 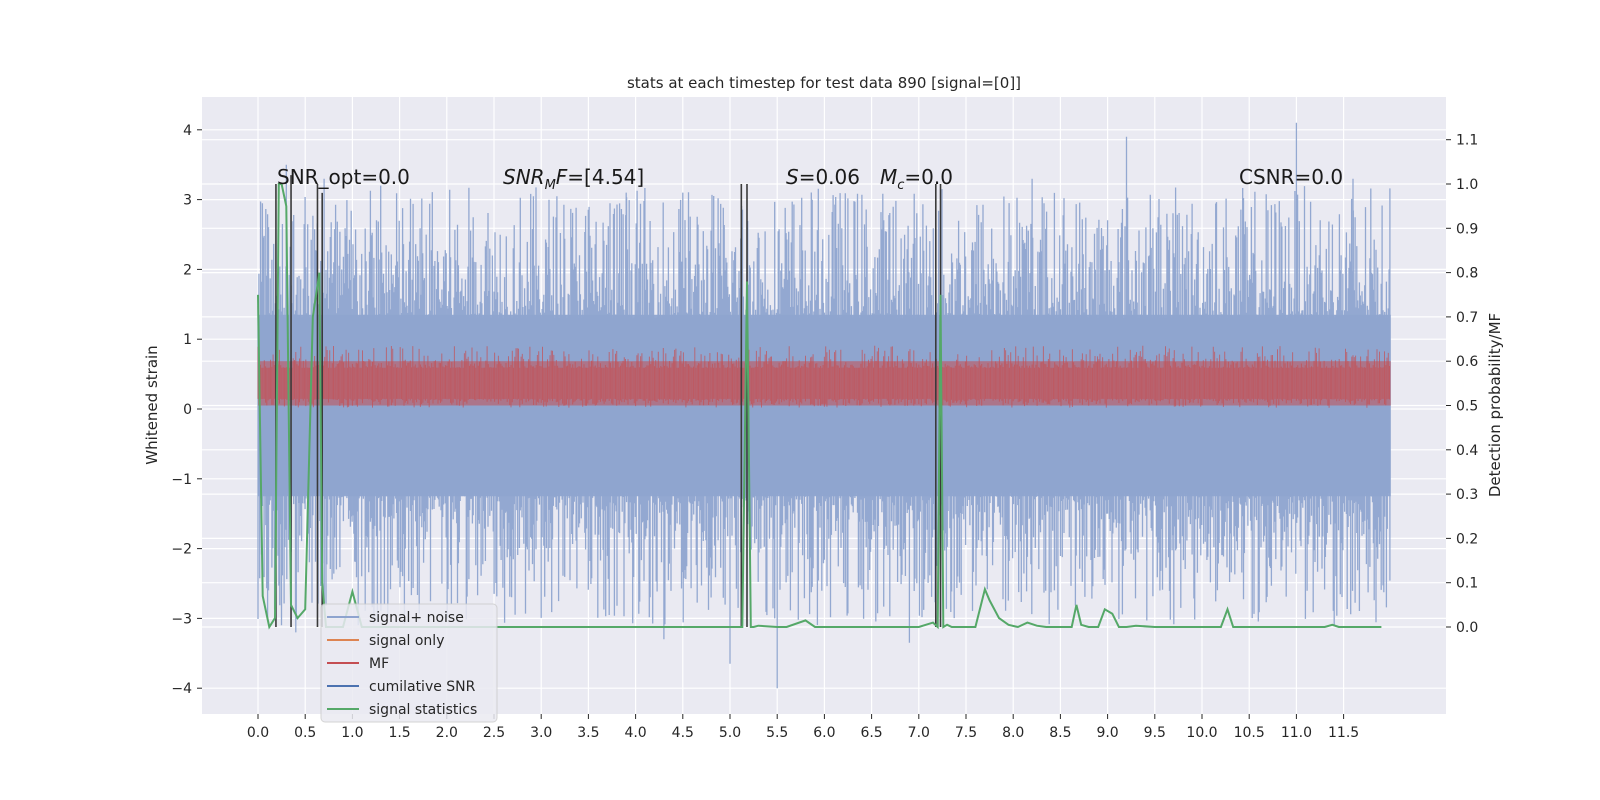 What do you see at coordinates (588, 733) in the screenshot?
I see `x-tick-label: 3.5` at bounding box center [588, 733].